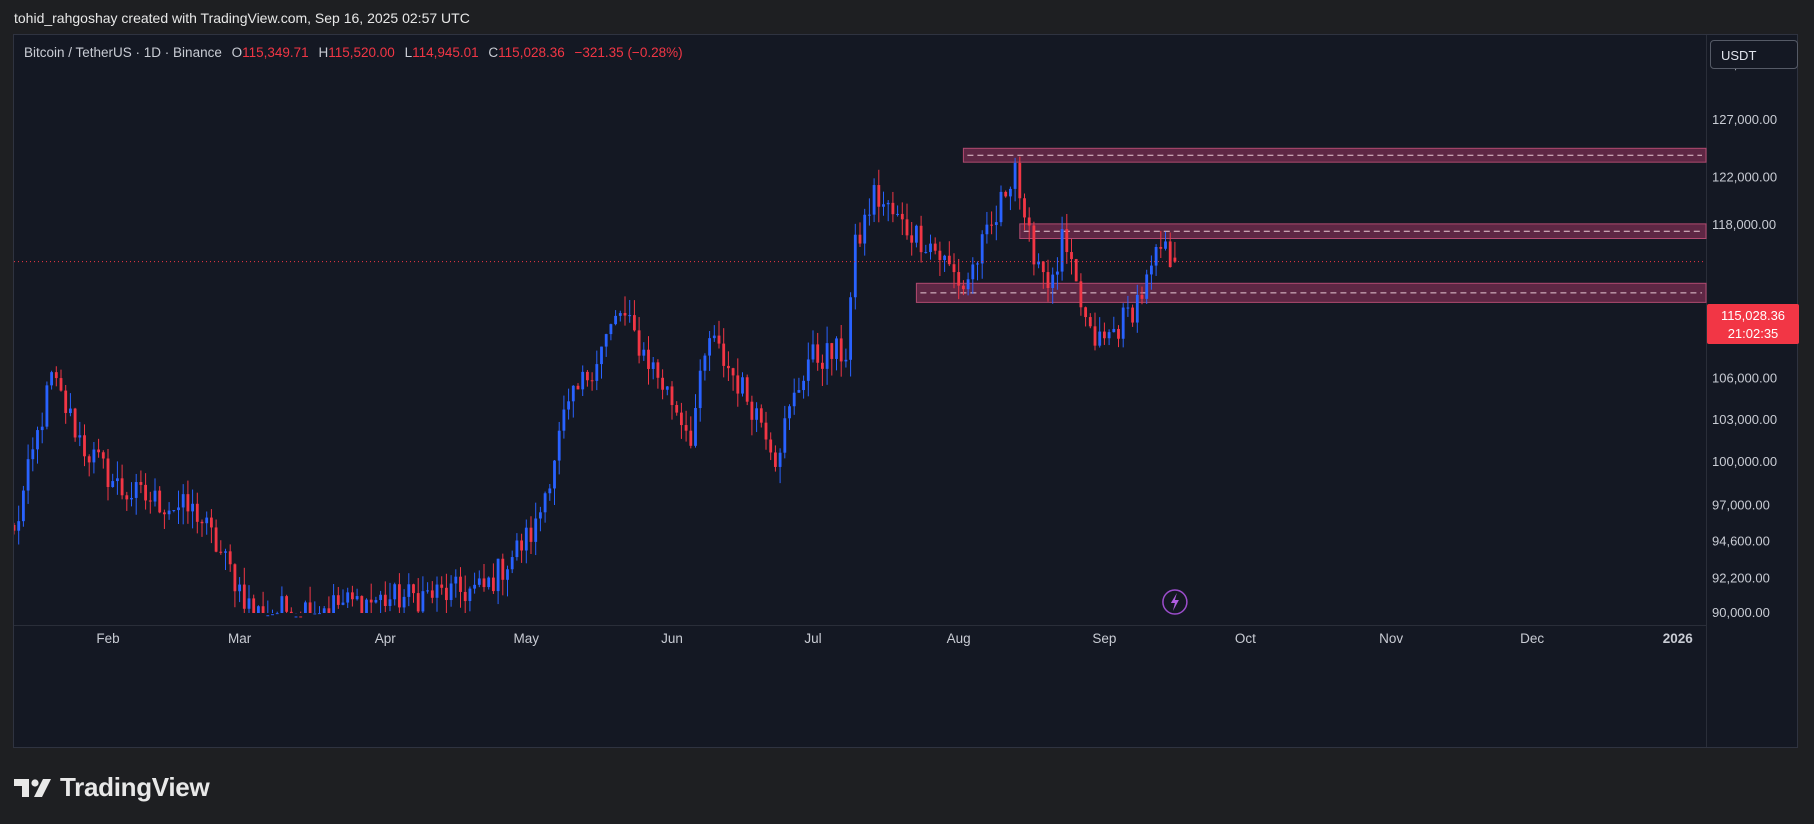  Describe the element at coordinates (386, 638) in the screenshot. I see `x-tick-label: Apr` at that location.